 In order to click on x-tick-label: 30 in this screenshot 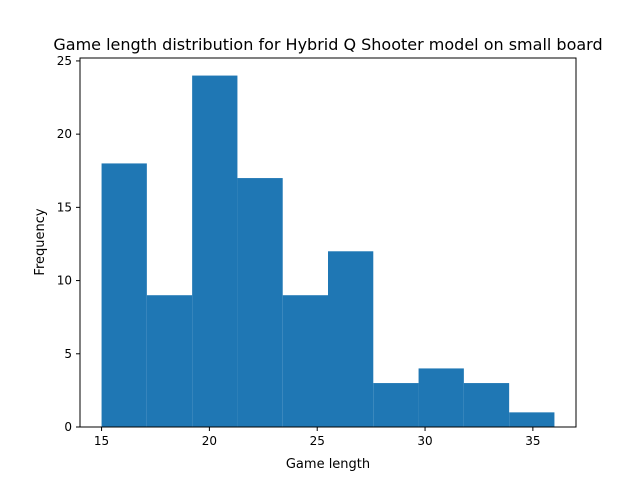, I will do `click(424, 441)`.